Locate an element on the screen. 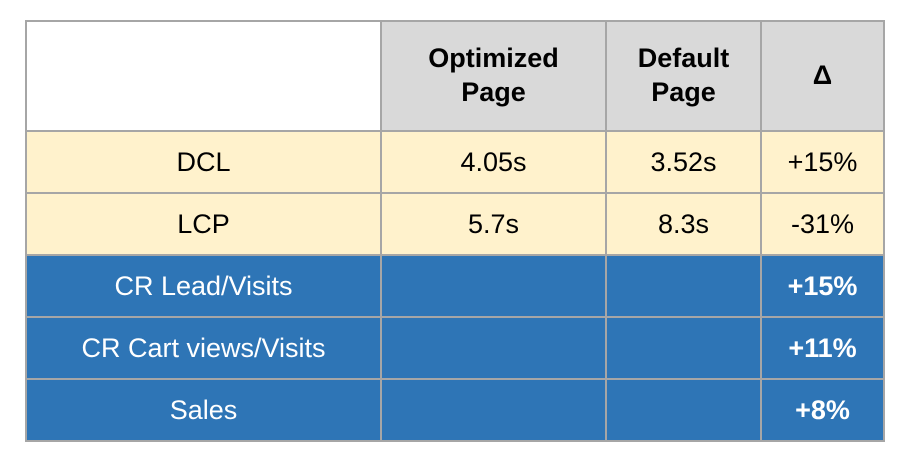 This screenshot has height=470, width=910. default-value-cell: 8.3s is located at coordinates (683, 224).